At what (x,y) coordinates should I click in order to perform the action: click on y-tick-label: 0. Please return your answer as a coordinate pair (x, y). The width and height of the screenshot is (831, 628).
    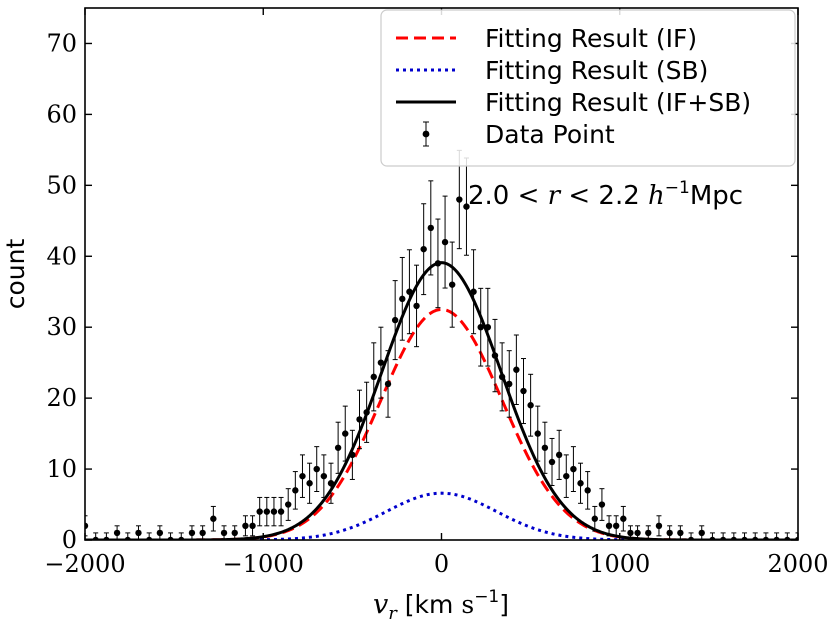
    Looking at the image, I should click on (69, 540).